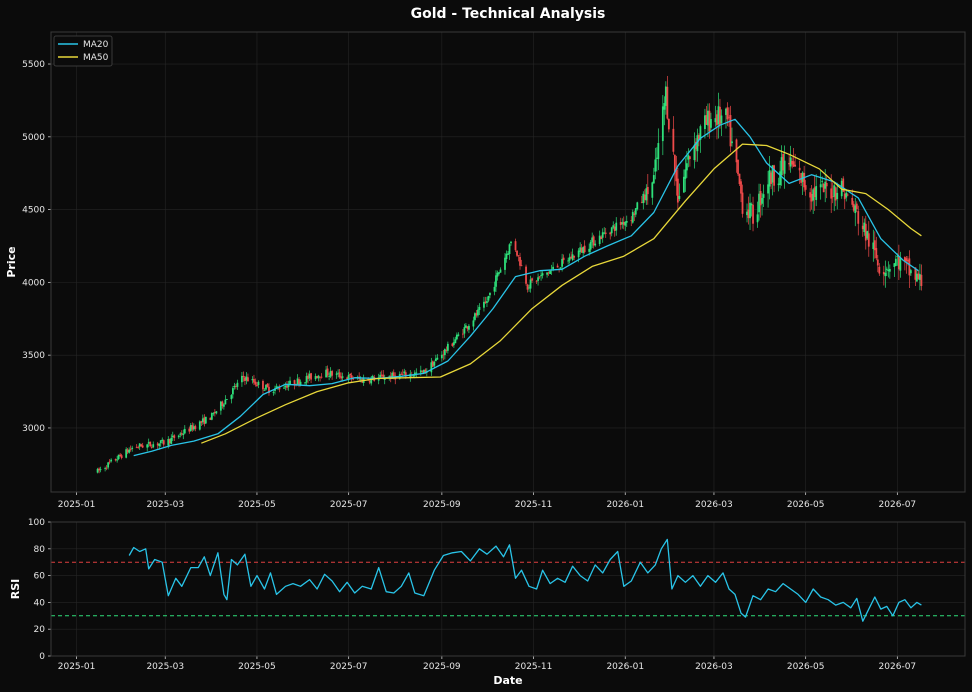 The width and height of the screenshot is (972, 692). Describe the element at coordinates (40, 630) in the screenshot. I see `rsi-y-tick-label: 20` at that location.